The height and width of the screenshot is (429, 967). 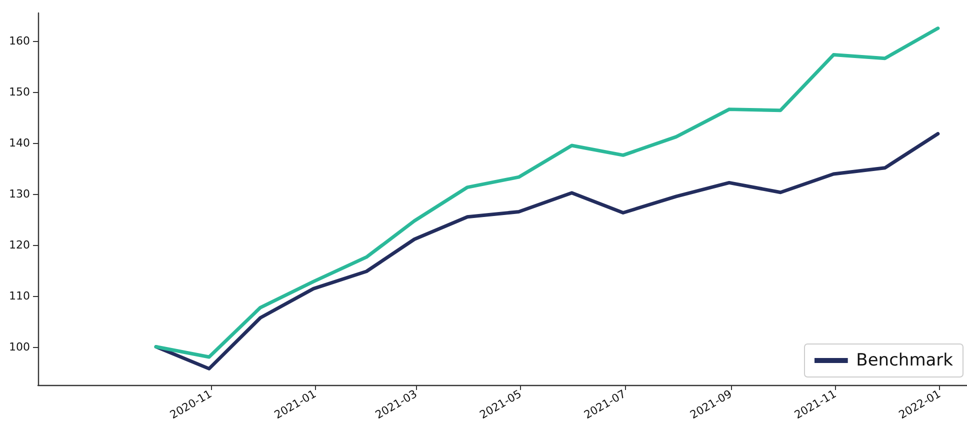 What do you see at coordinates (19, 193) in the screenshot?
I see `y-tick-label: 130` at bounding box center [19, 193].